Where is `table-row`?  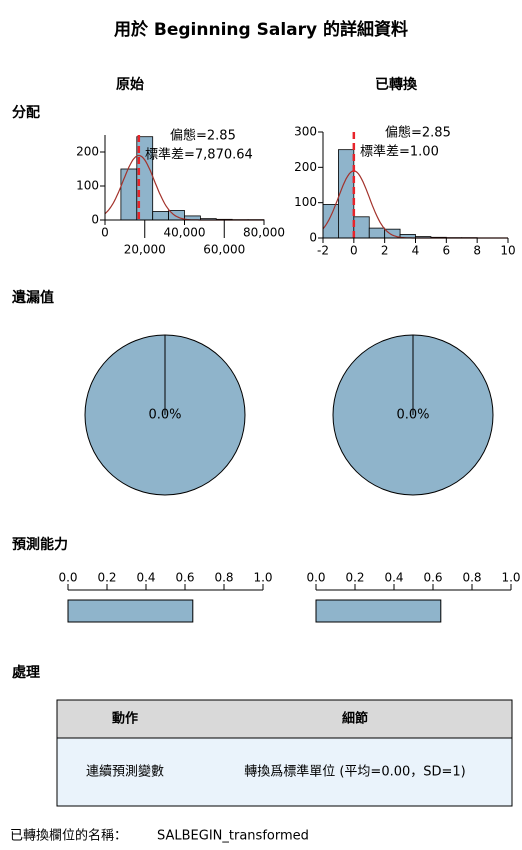
table-row is located at coordinates (284, 772).